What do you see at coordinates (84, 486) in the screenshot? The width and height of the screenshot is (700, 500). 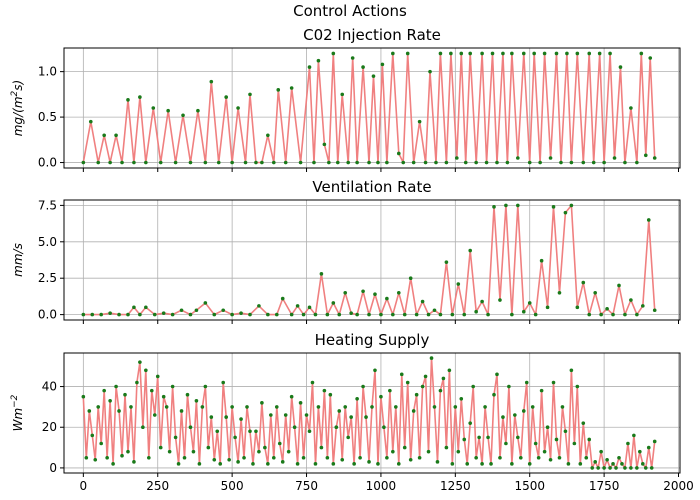 I see `x-tick-label: 0` at bounding box center [84, 486].